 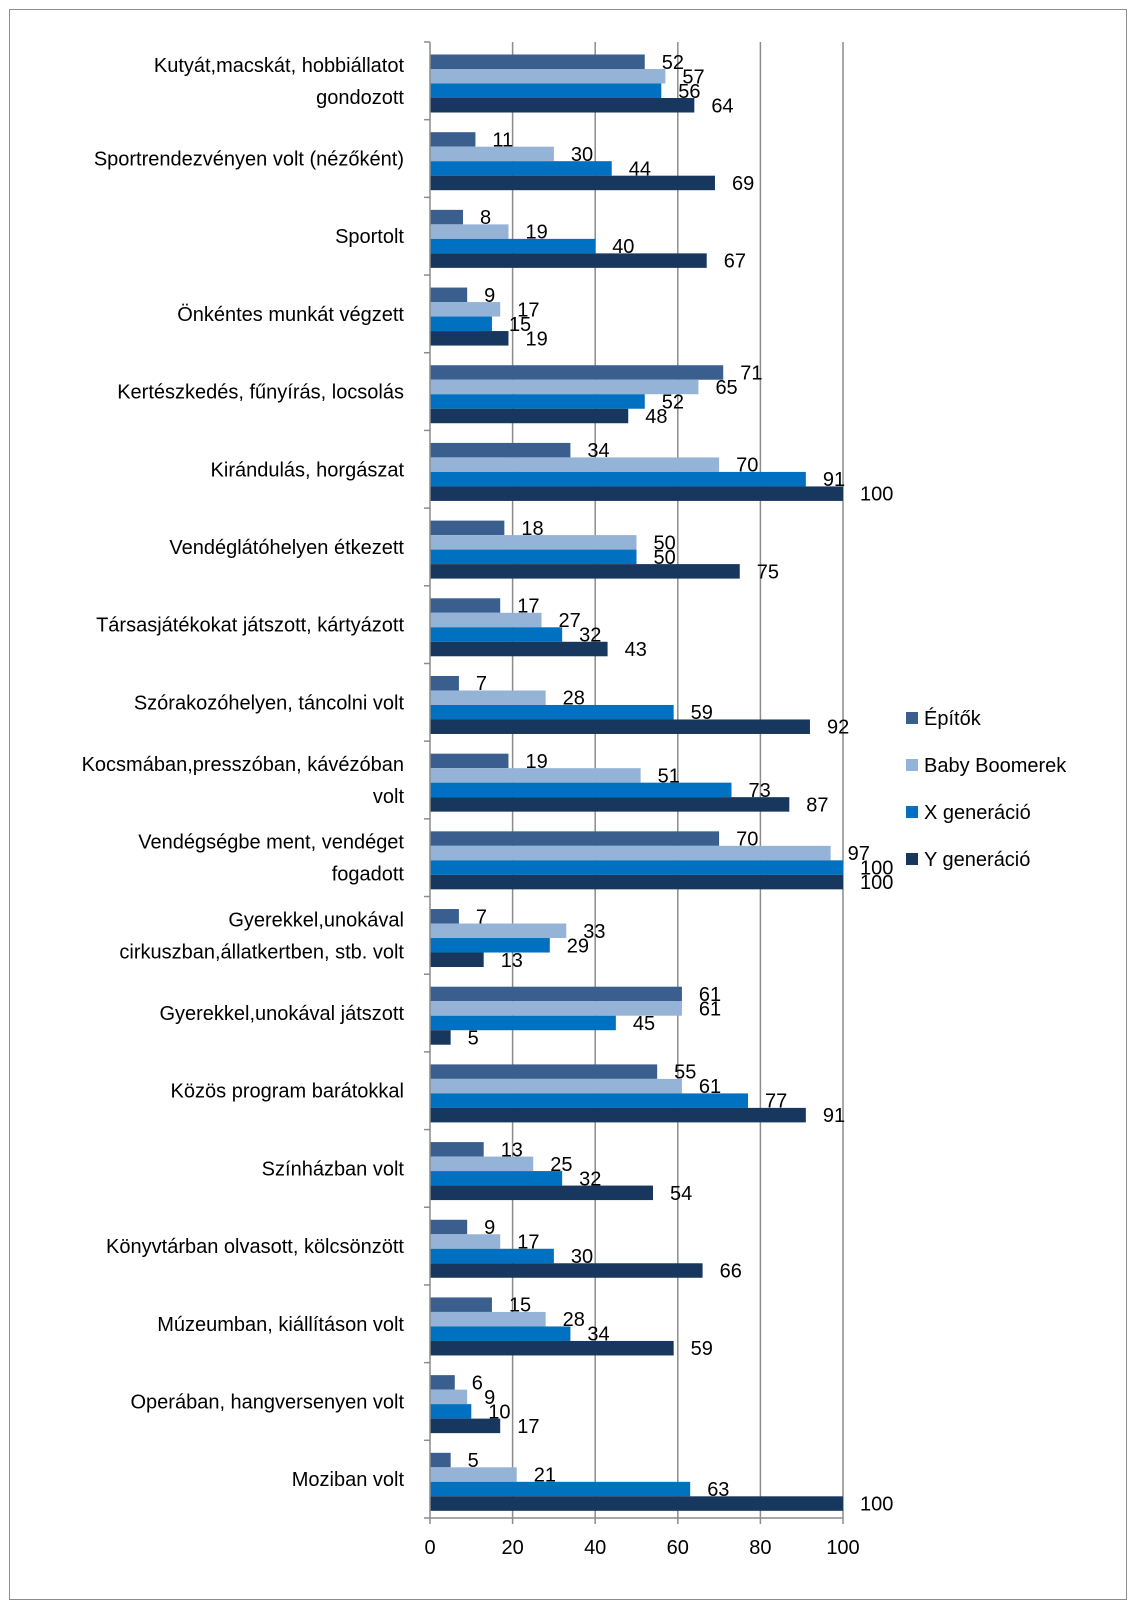 What do you see at coordinates (710, 1087) in the screenshot?
I see `data-label: 61` at bounding box center [710, 1087].